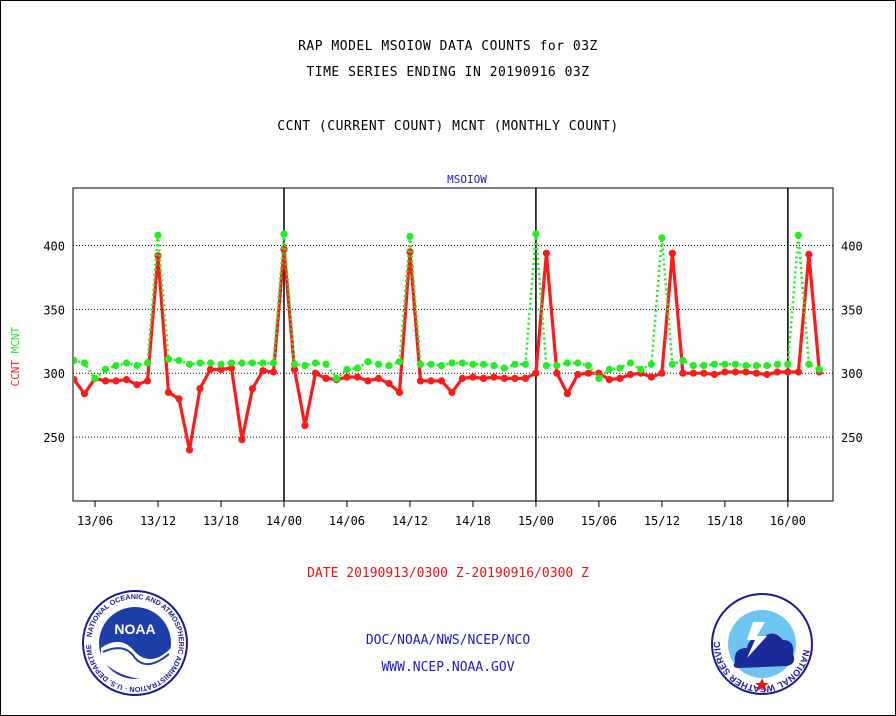 Image resolution: width=896 pixels, height=716 pixels. What do you see at coordinates (54, 246) in the screenshot?
I see `y-tick-label-left: 400` at bounding box center [54, 246].